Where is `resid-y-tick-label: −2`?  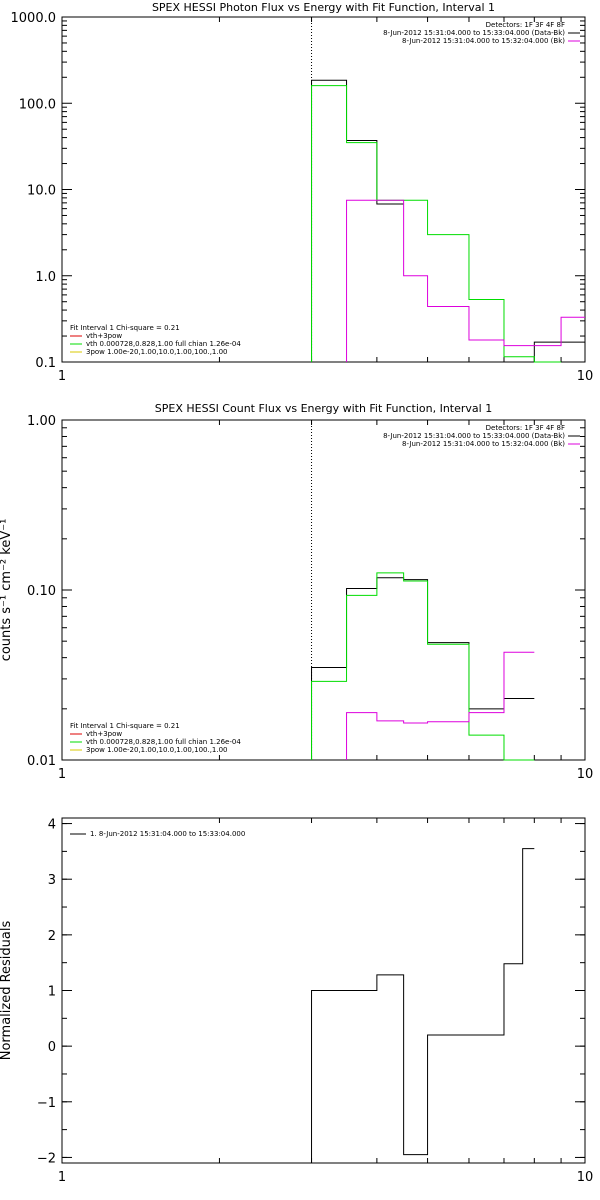 resid-y-tick-label: −2 is located at coordinates (46, 1158).